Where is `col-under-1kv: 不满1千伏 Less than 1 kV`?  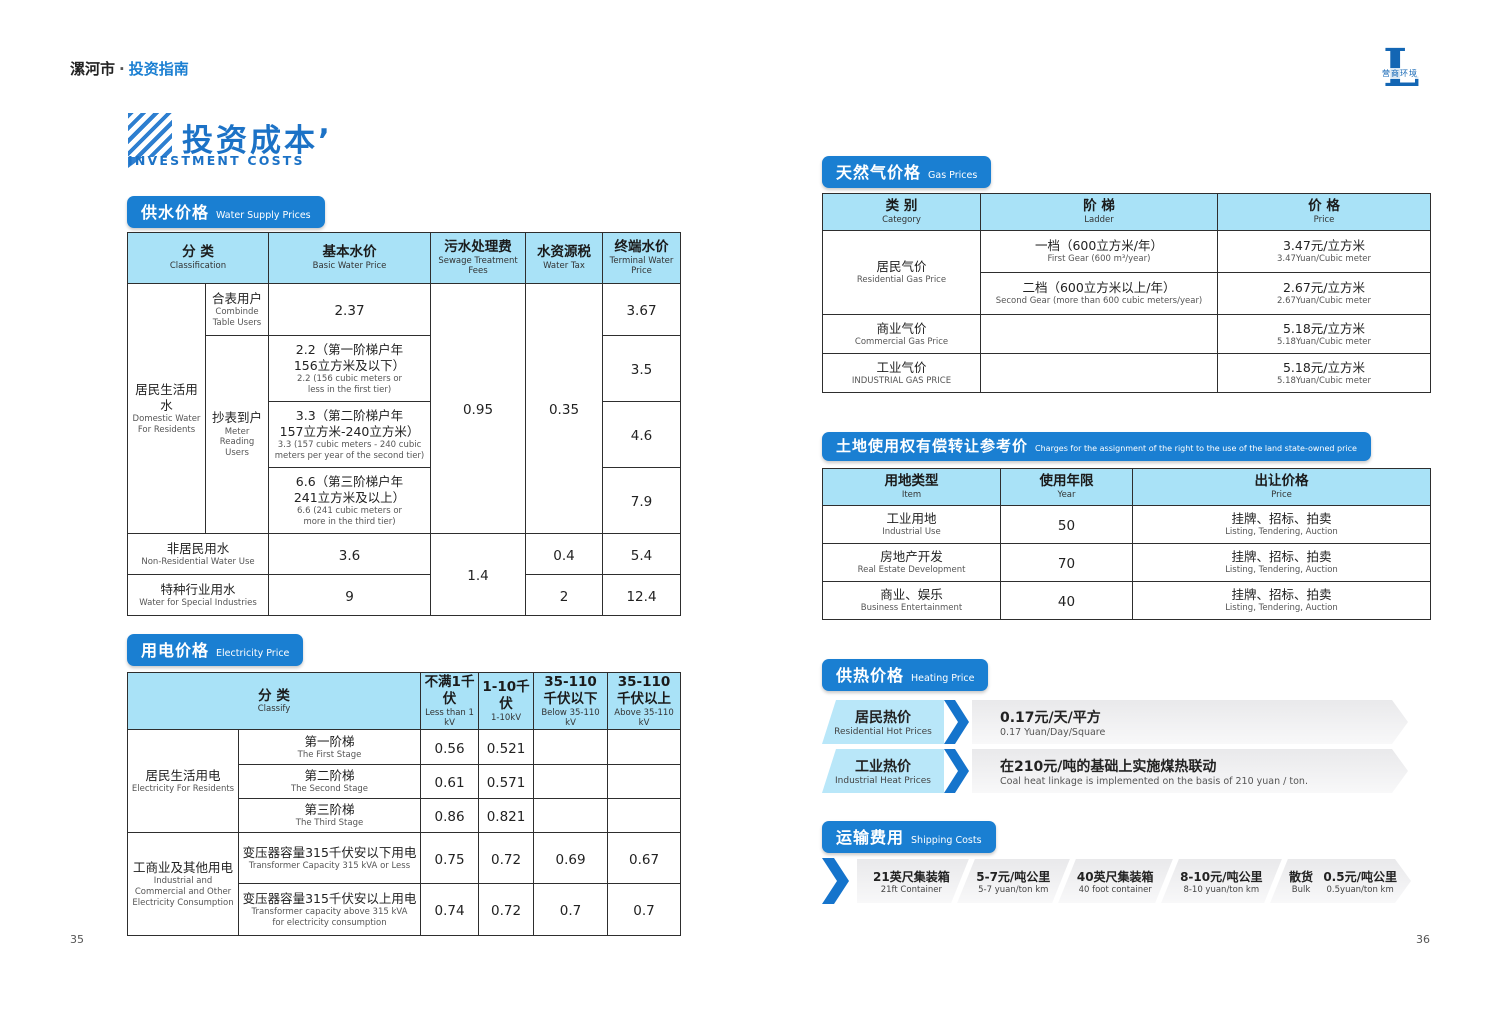
col-under-1kv: 不满1千伏 Less than 1 kV is located at coordinates (450, 701).